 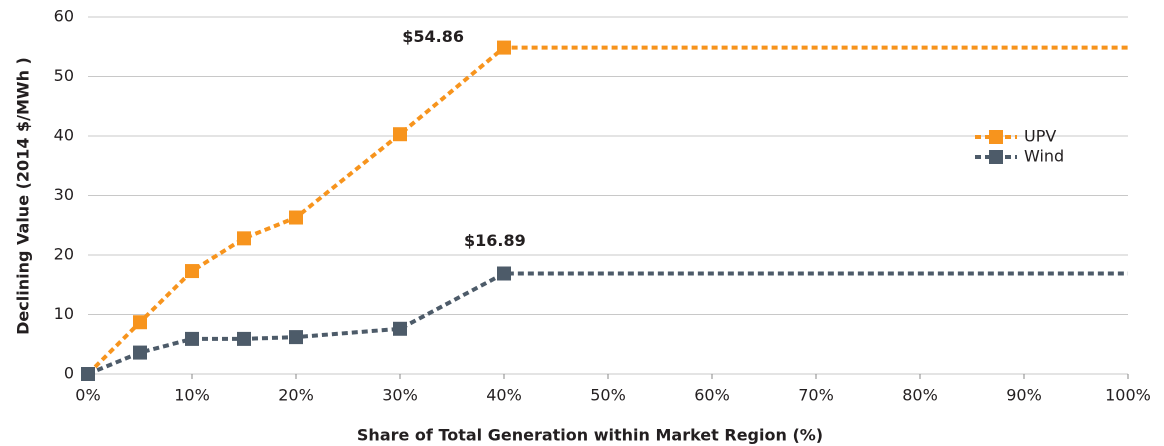 What do you see at coordinates (296, 395) in the screenshot?
I see `x-tick-label: 20%` at bounding box center [296, 395].